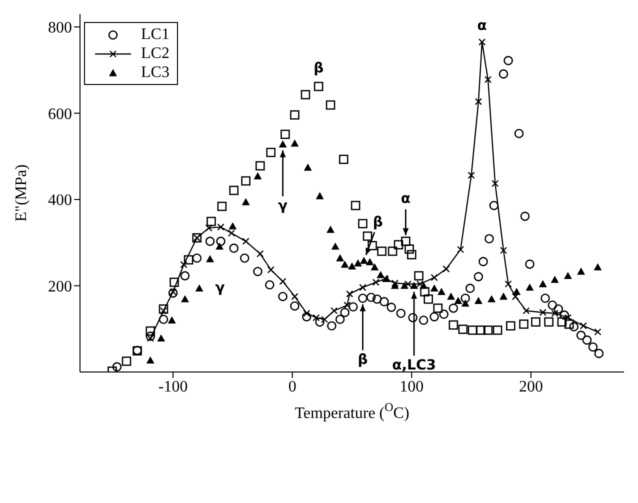 The image size is (638, 503). I want to click on y-tick-label: 800, so click(60, 28).